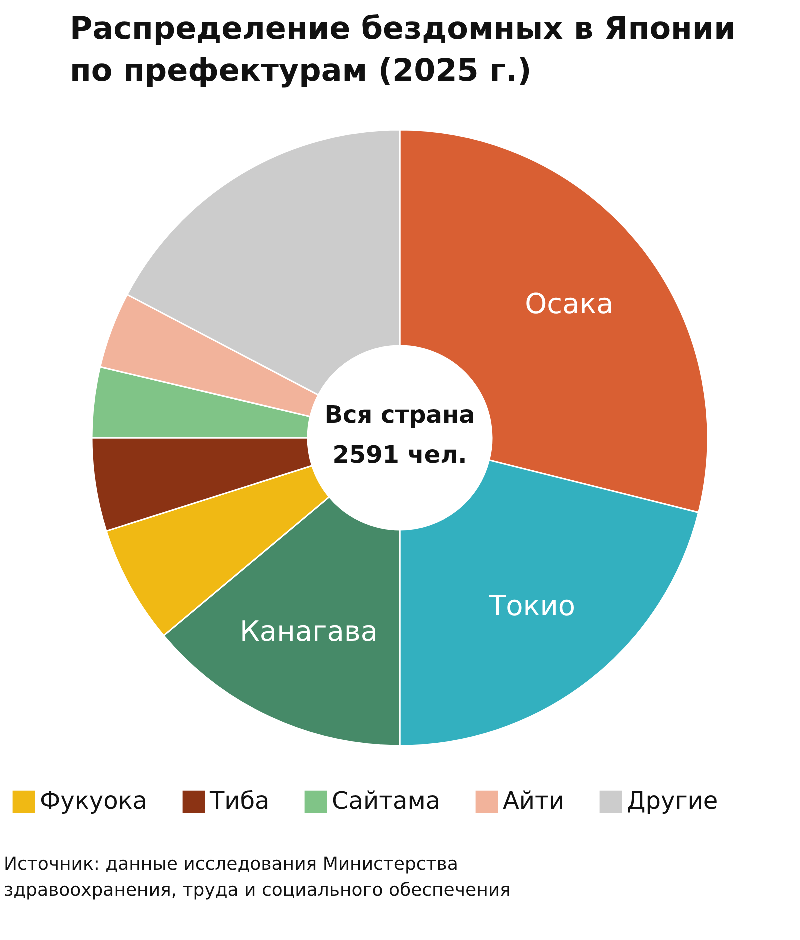 This screenshot has width=800, height=940. I want to click on slice-label: Токио, so click(532, 605).